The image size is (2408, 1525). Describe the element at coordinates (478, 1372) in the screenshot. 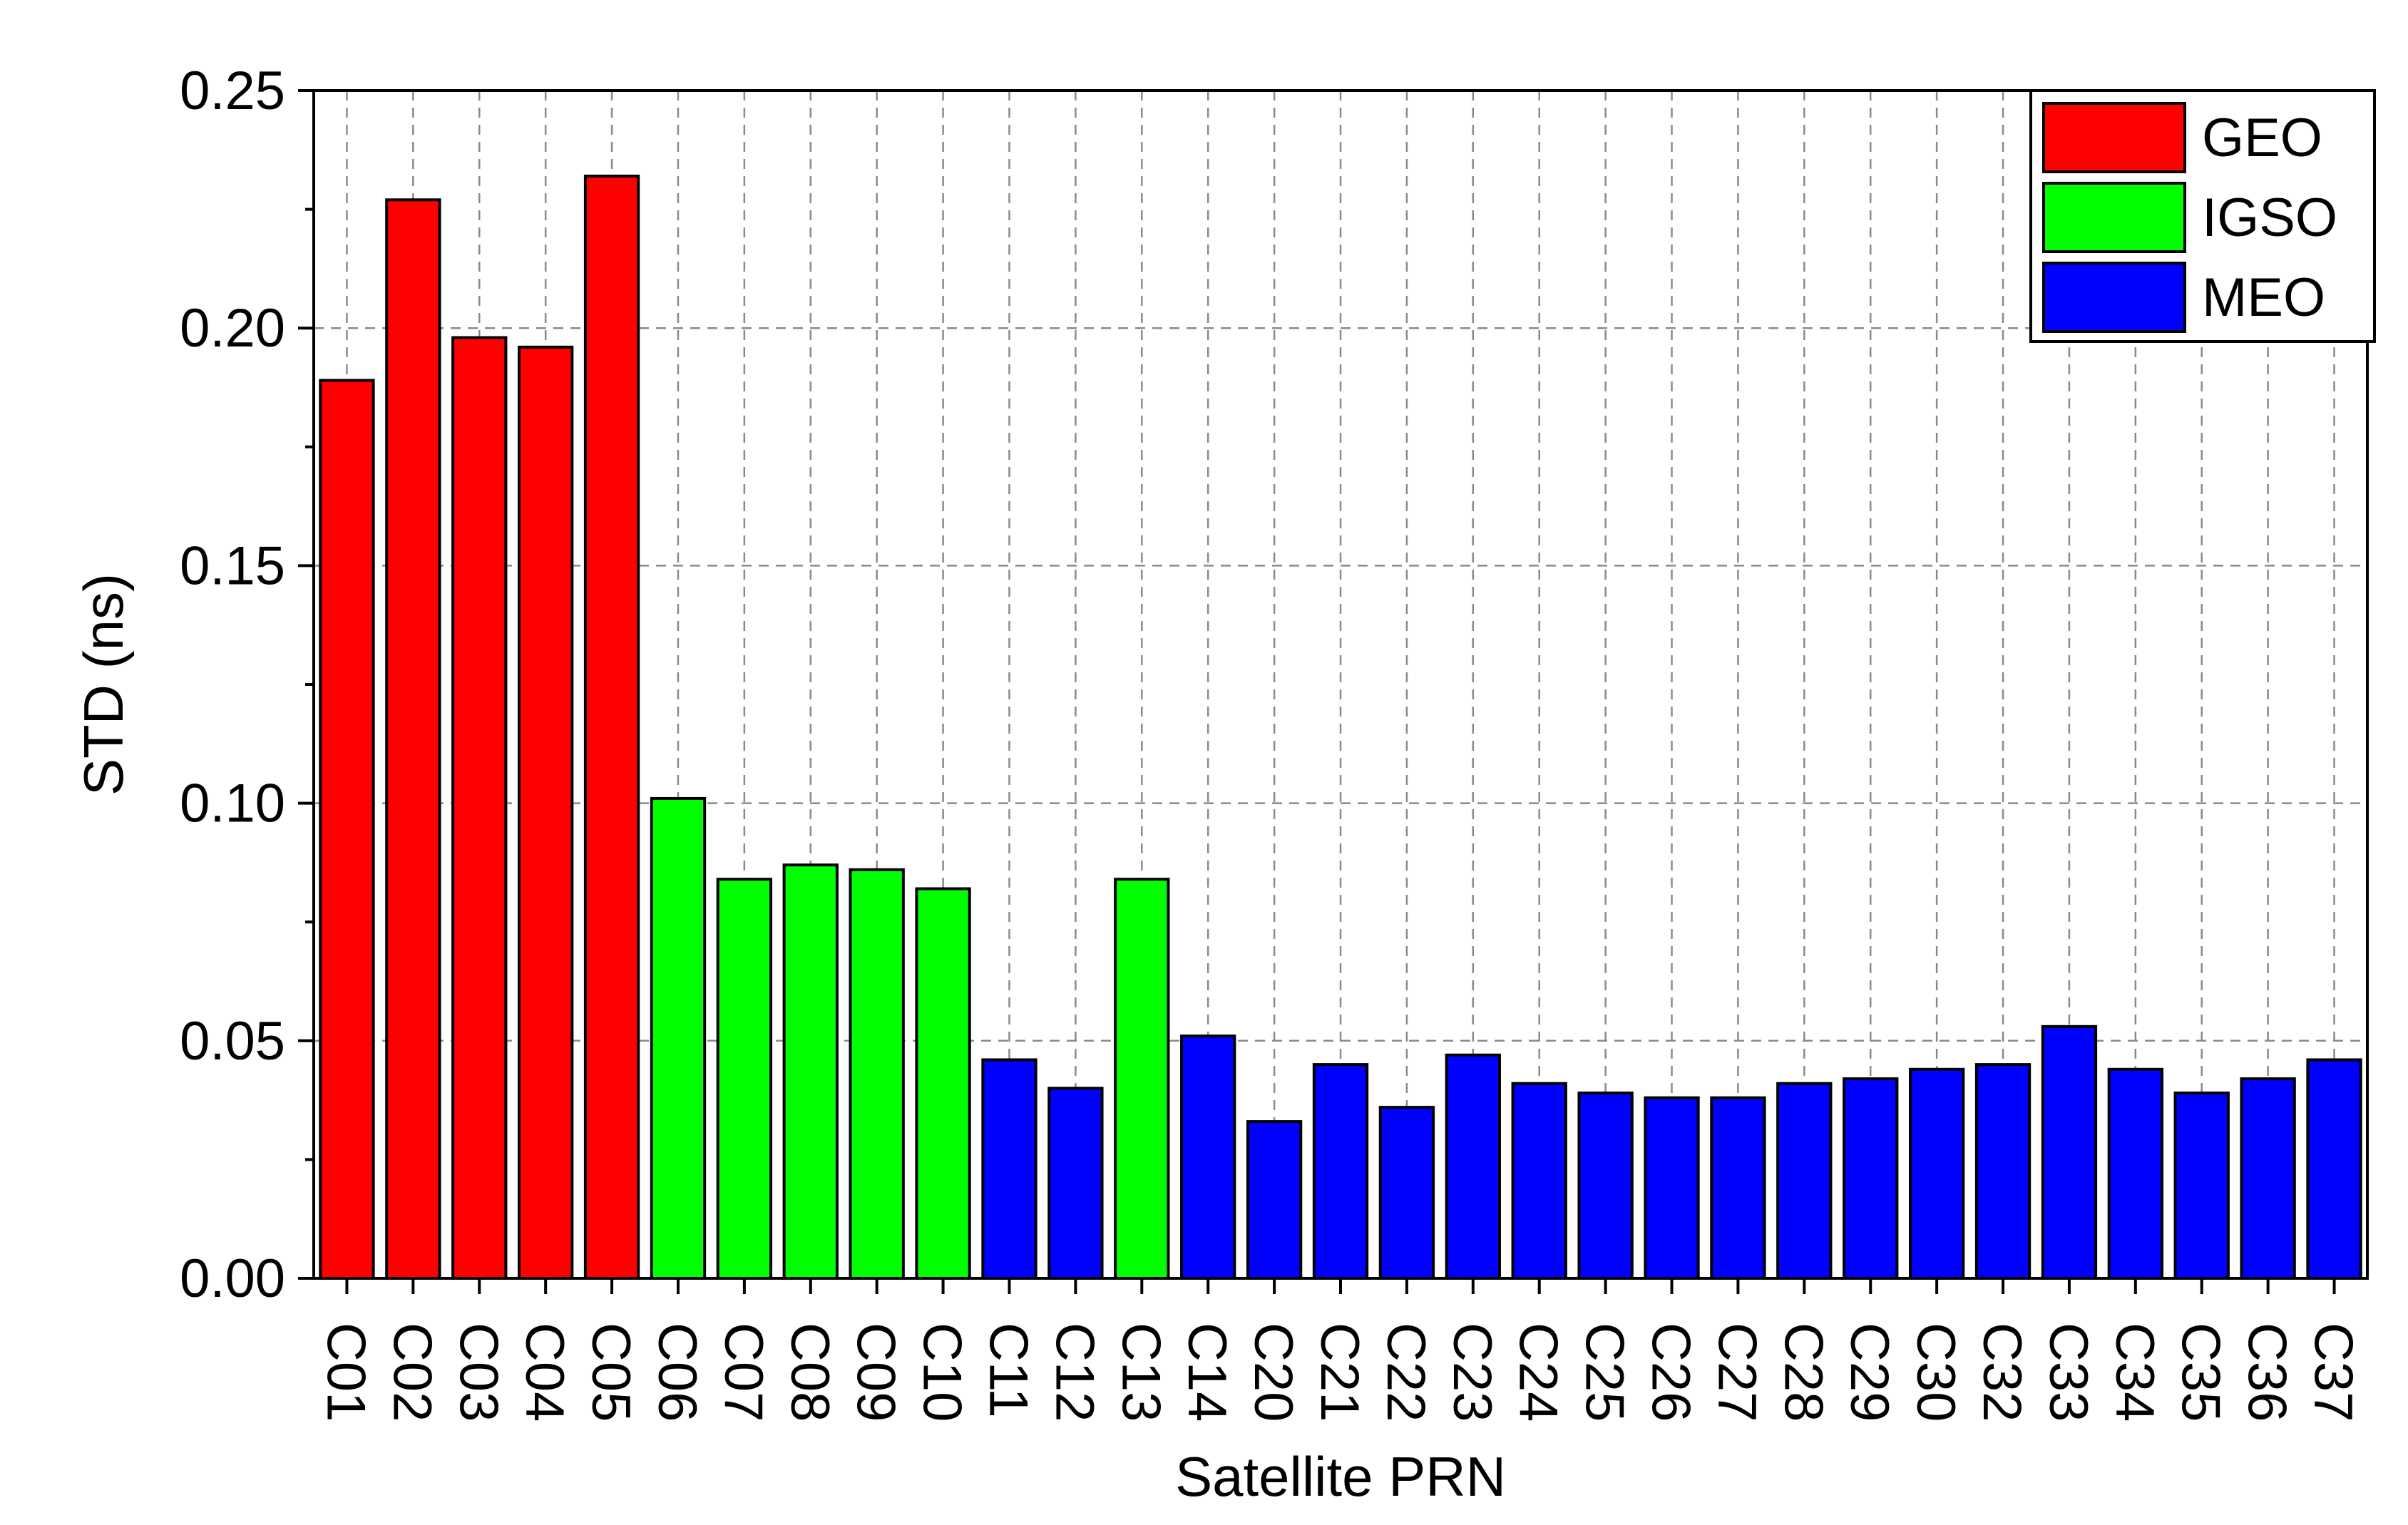

I see `x-tick-label: C03` at that location.